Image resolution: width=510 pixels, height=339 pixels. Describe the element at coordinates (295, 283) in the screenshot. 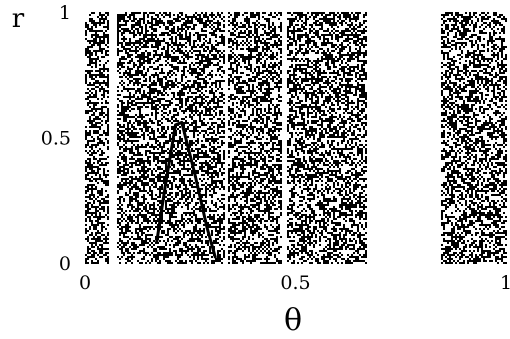

I see `x-tick-label-1: 0.5` at that location.